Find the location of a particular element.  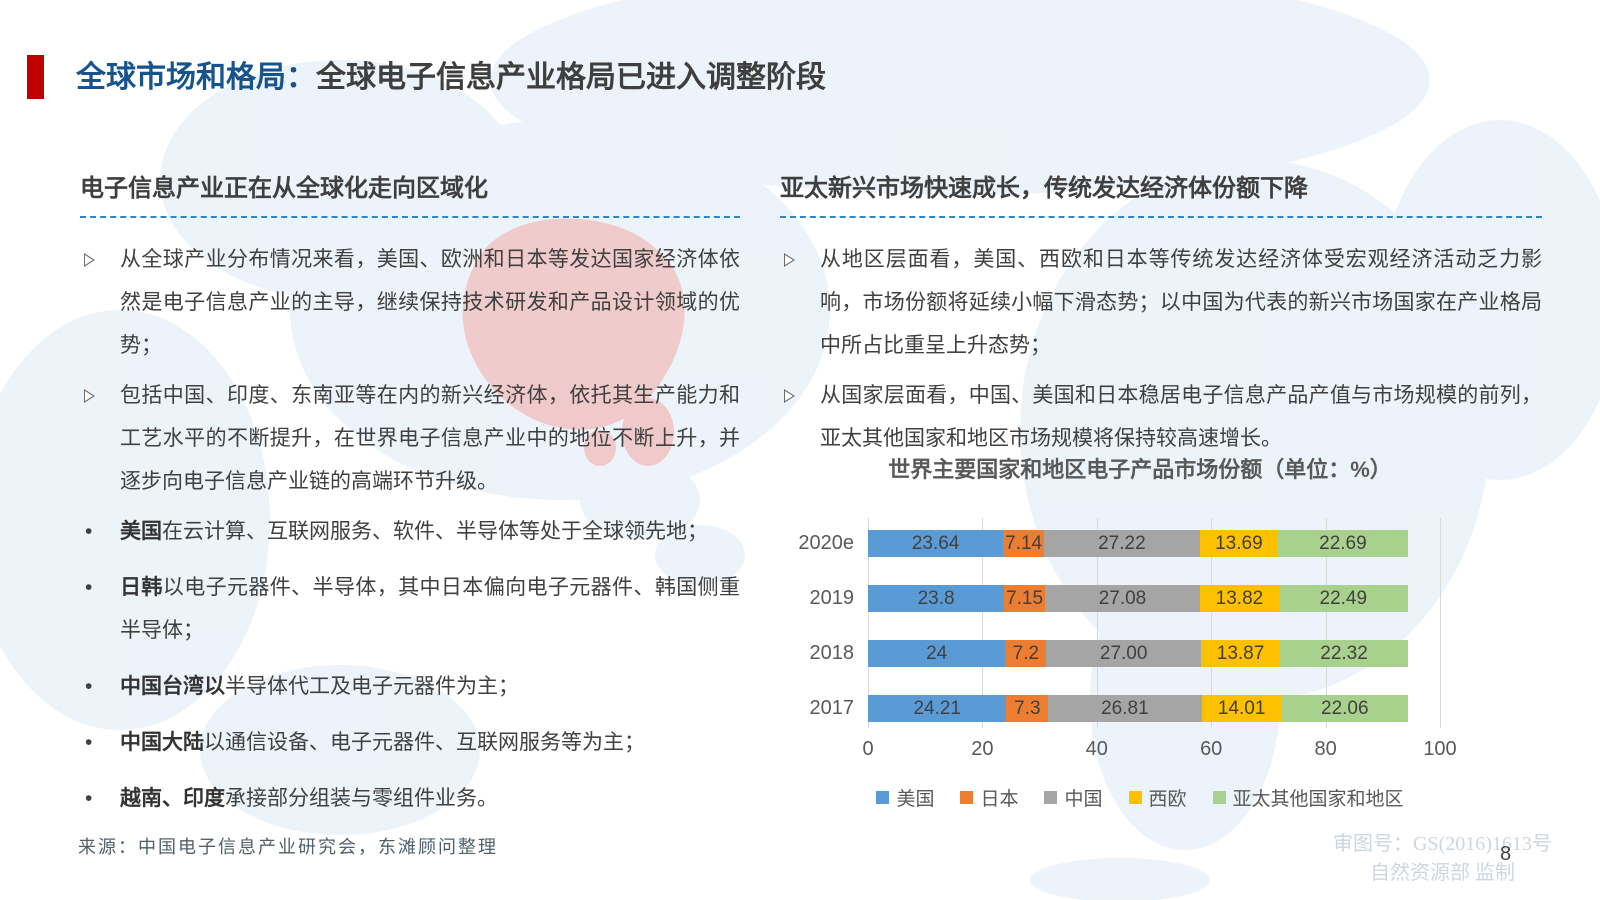

legend-item: 中国 is located at coordinates (1073, 797).